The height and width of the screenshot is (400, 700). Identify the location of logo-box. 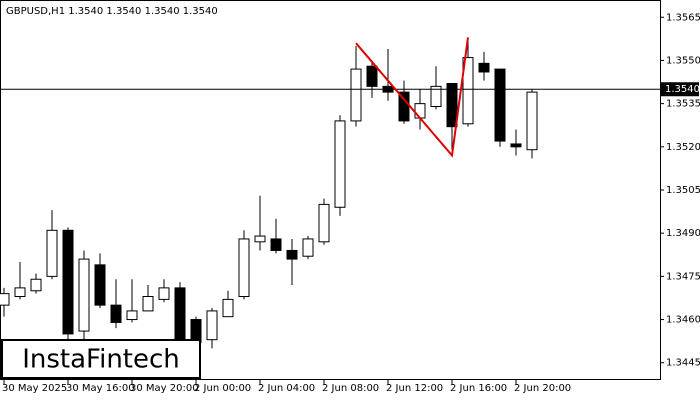
(101, 359).